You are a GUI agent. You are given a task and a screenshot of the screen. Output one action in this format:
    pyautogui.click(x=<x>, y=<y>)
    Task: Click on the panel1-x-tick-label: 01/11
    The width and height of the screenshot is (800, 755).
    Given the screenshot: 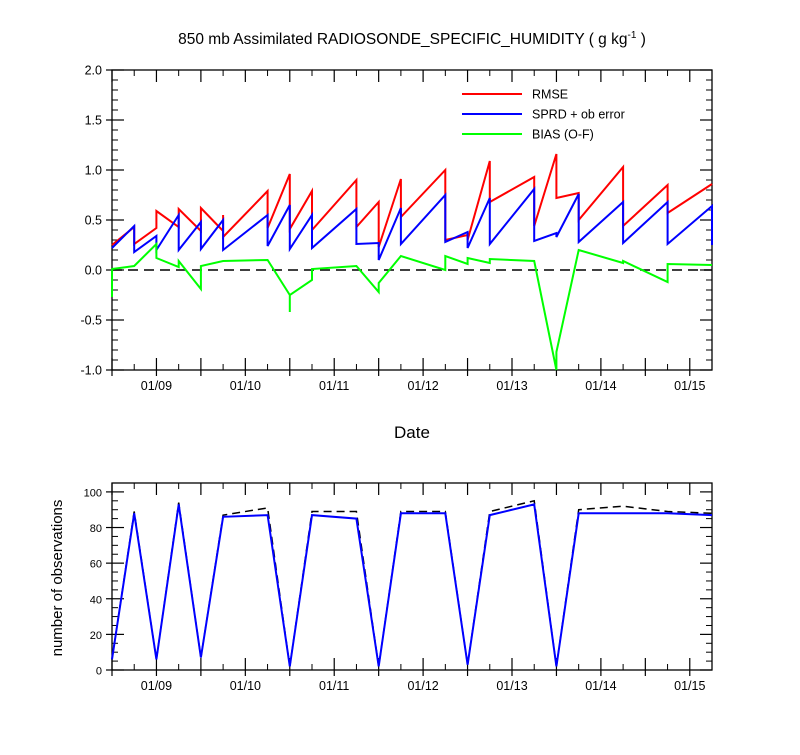 What is the action you would take?
    pyautogui.click(x=334, y=386)
    